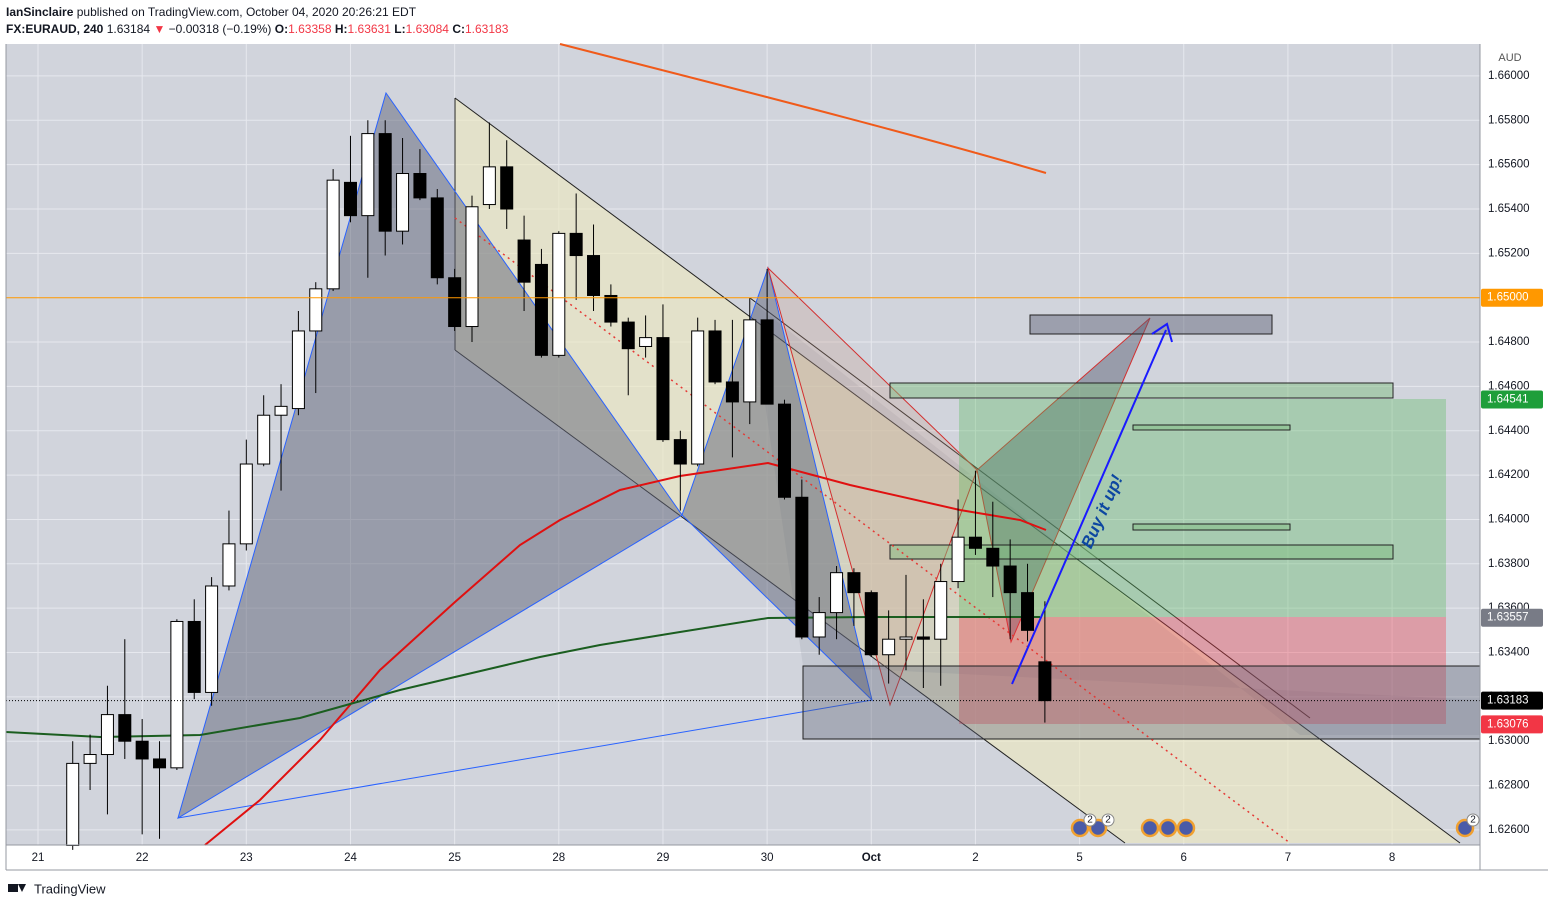 The height and width of the screenshot is (909, 1548). Describe the element at coordinates (1508, 400) in the screenshot. I see `price-label: 1.64541` at that location.